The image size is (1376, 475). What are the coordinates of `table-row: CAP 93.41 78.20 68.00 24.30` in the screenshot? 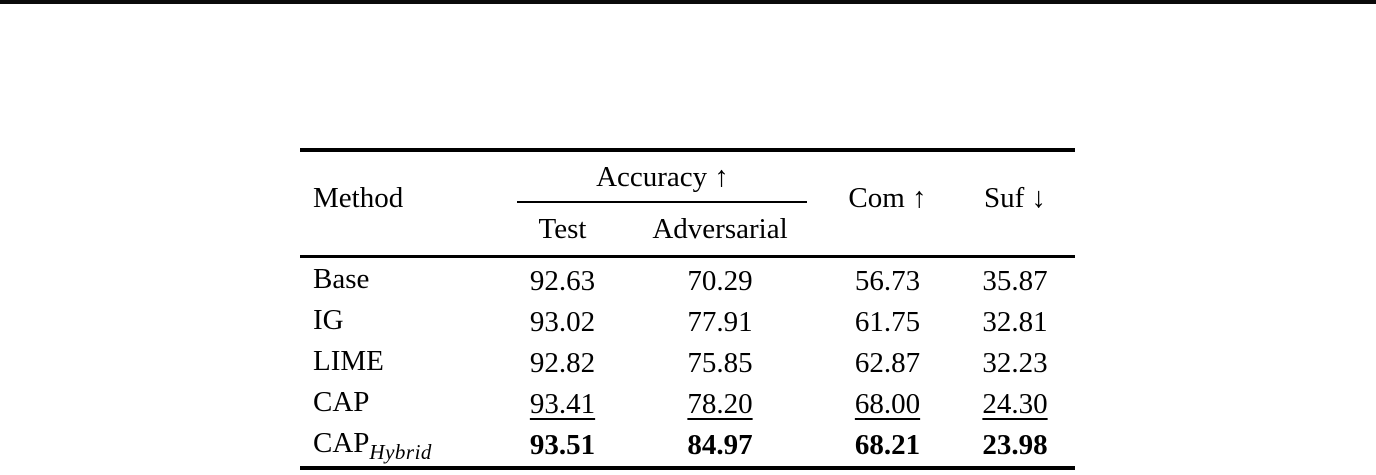 It's located at (687, 404).